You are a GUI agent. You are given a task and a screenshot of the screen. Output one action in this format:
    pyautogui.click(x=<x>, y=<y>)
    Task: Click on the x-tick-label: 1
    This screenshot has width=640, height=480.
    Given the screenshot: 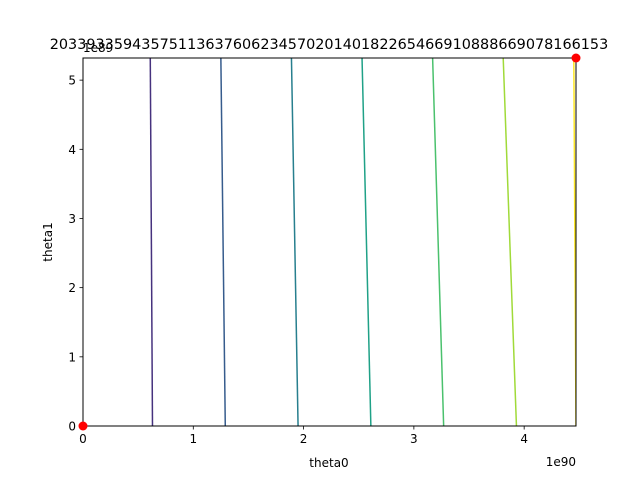 What is the action you would take?
    pyautogui.click(x=193, y=439)
    